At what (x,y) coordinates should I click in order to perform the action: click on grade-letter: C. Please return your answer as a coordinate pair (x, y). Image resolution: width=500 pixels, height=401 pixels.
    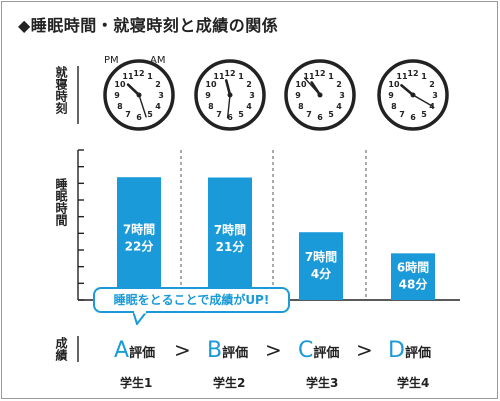
    Looking at the image, I should click on (306, 350).